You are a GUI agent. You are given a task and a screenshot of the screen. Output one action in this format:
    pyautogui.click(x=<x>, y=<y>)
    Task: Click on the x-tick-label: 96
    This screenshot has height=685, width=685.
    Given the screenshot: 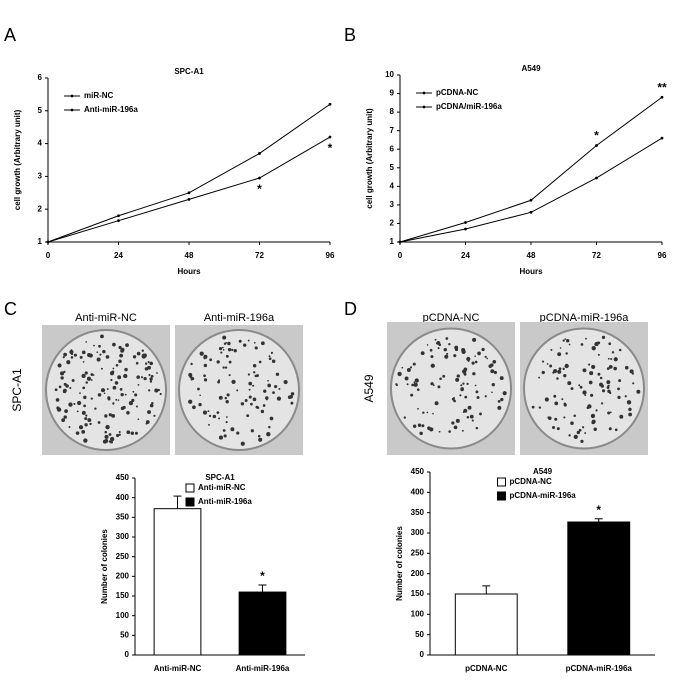 What is the action you would take?
    pyautogui.click(x=330, y=255)
    